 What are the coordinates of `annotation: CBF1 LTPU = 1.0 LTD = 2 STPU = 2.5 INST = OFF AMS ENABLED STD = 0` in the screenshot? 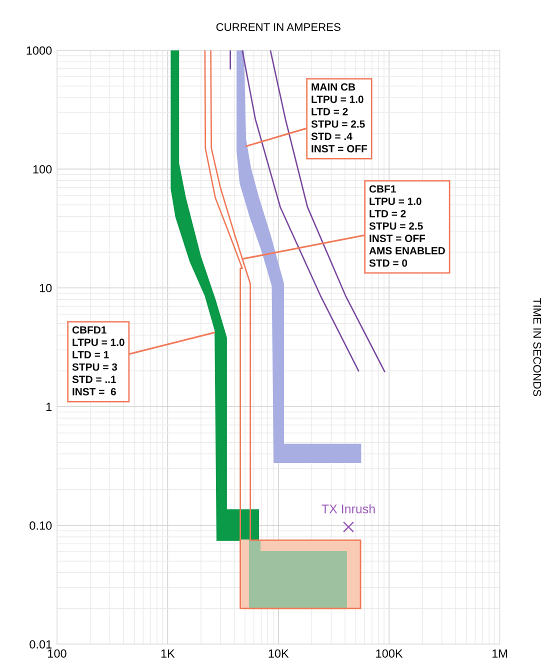 It's located at (407, 226).